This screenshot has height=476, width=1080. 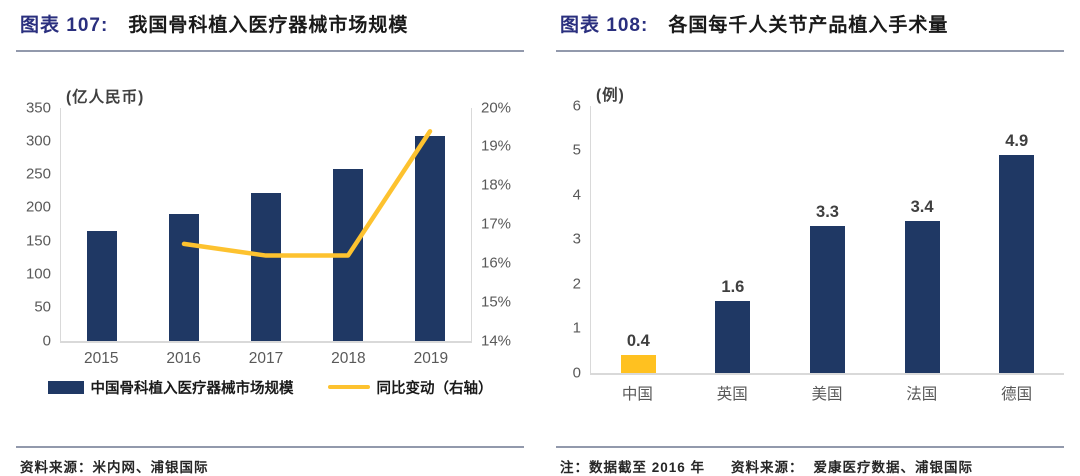 What do you see at coordinates (638, 340) in the screenshot?
I see `figure-108-bar-value-label: 0.4` at bounding box center [638, 340].